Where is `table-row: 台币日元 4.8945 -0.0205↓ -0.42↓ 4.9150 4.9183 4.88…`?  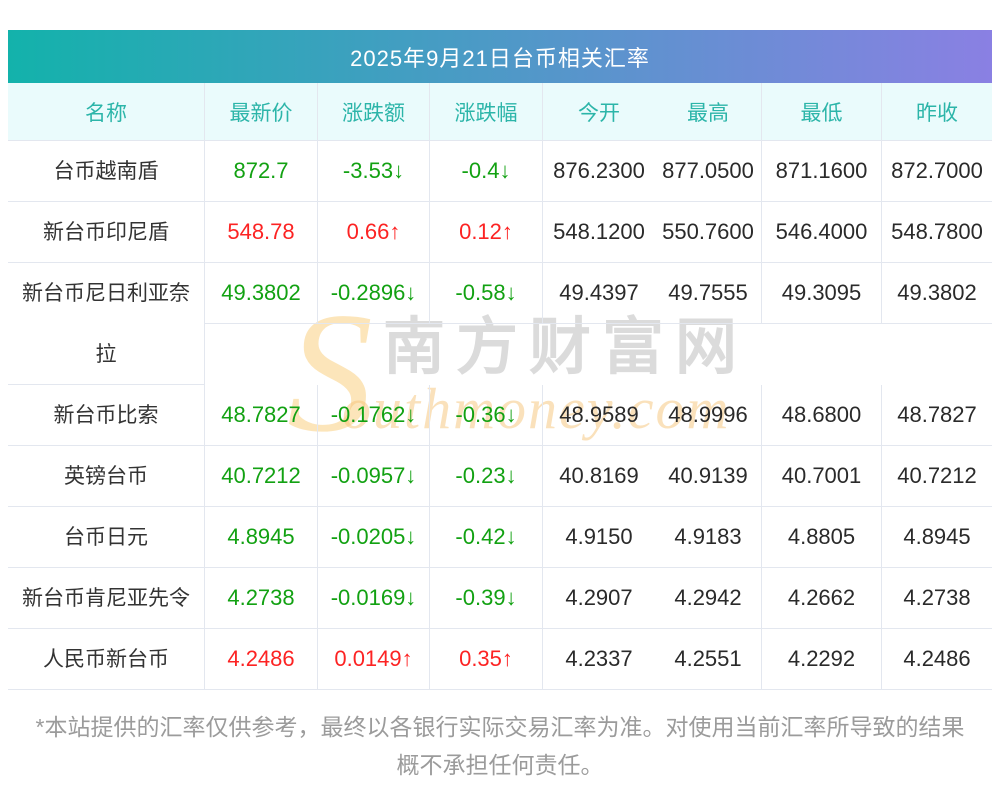
table-row: 台币日元 4.8945 -0.0205↓ -0.42↓ 4.9150 4.9183 4.88… is located at coordinates (500, 537).